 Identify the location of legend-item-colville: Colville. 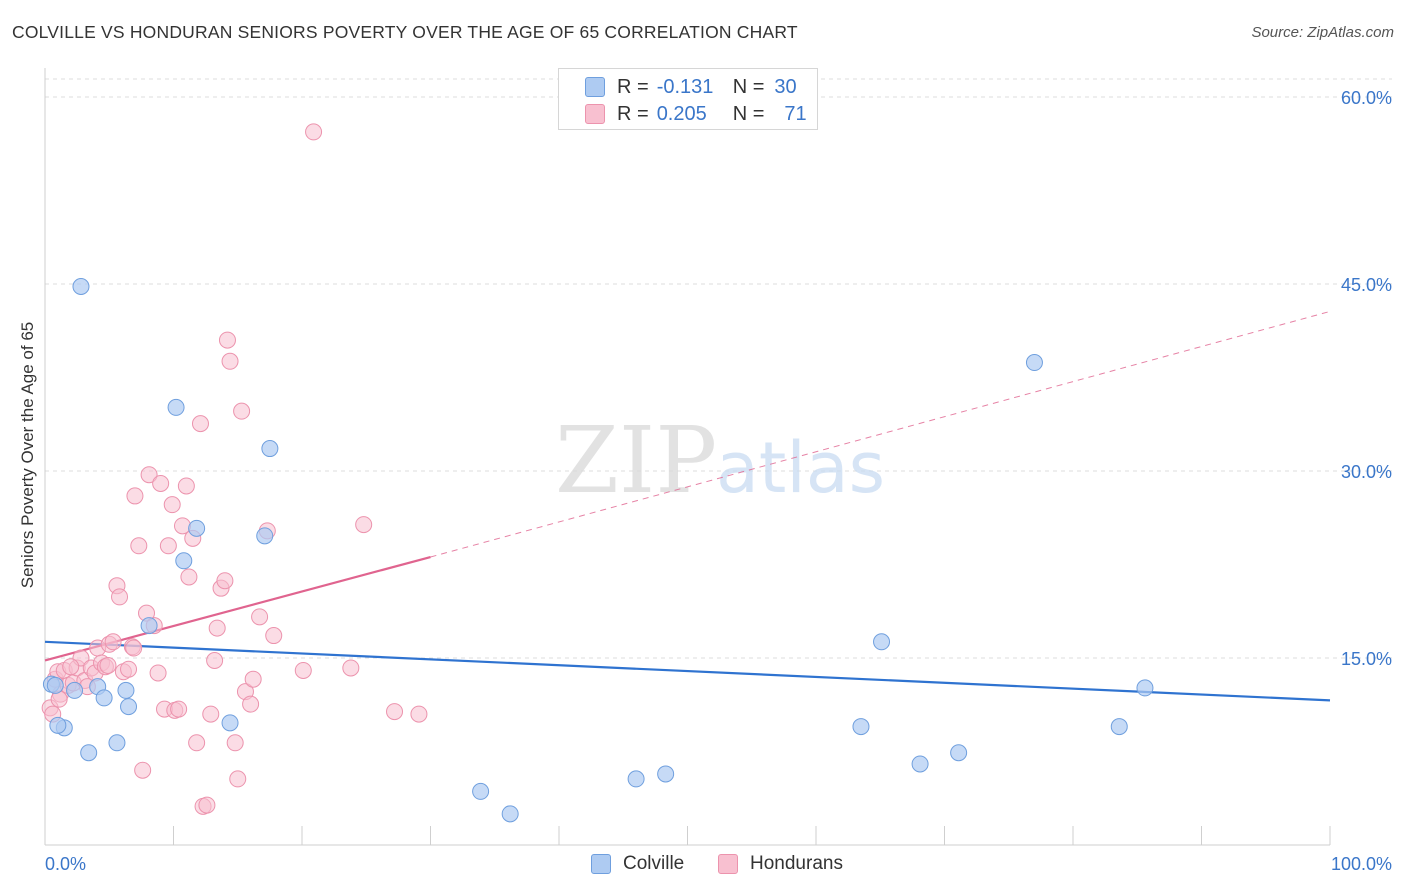
(637, 864).